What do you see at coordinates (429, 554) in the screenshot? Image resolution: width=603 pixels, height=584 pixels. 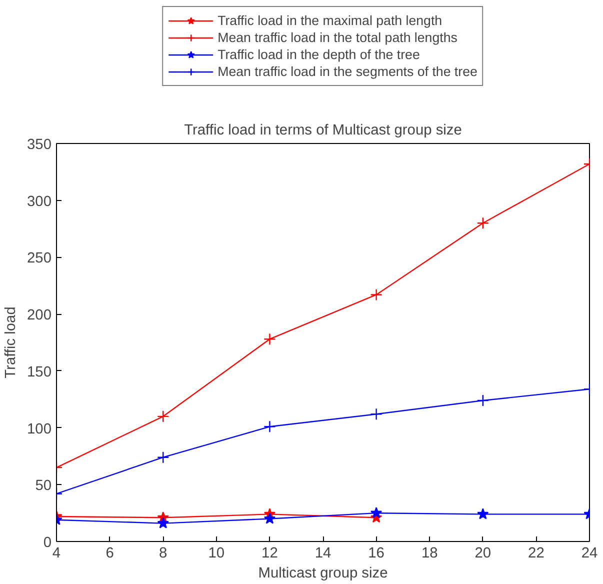 I see `x-tick-label: 18` at bounding box center [429, 554].